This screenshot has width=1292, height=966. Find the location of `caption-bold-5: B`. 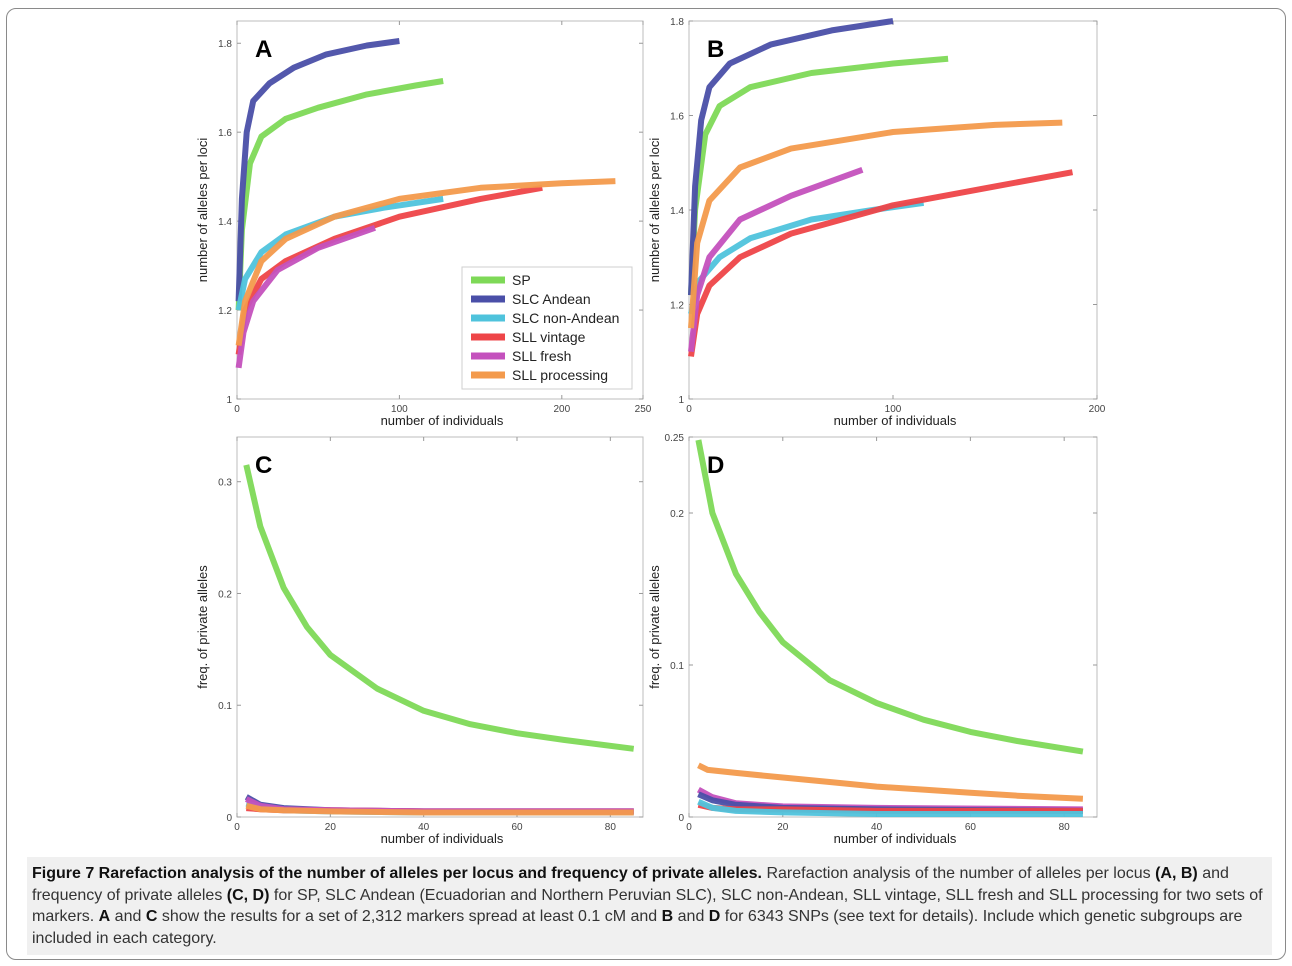

caption-bold-5: B is located at coordinates (667, 916).